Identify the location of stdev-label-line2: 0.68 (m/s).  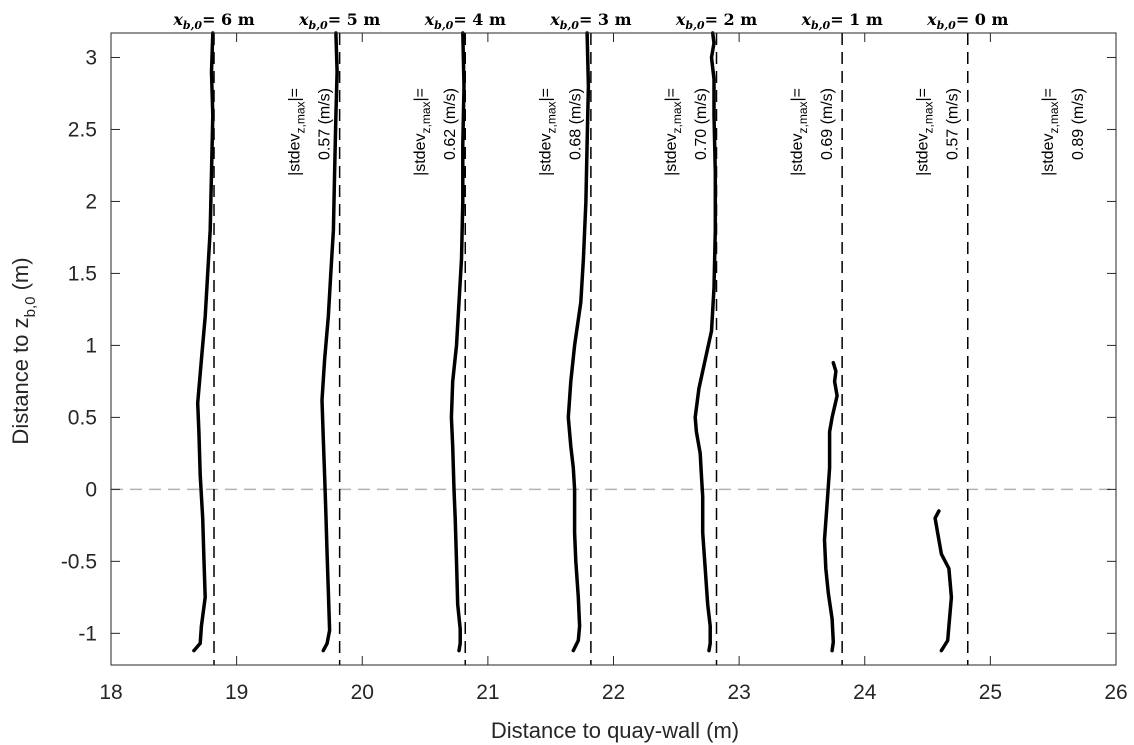
(576, 124).